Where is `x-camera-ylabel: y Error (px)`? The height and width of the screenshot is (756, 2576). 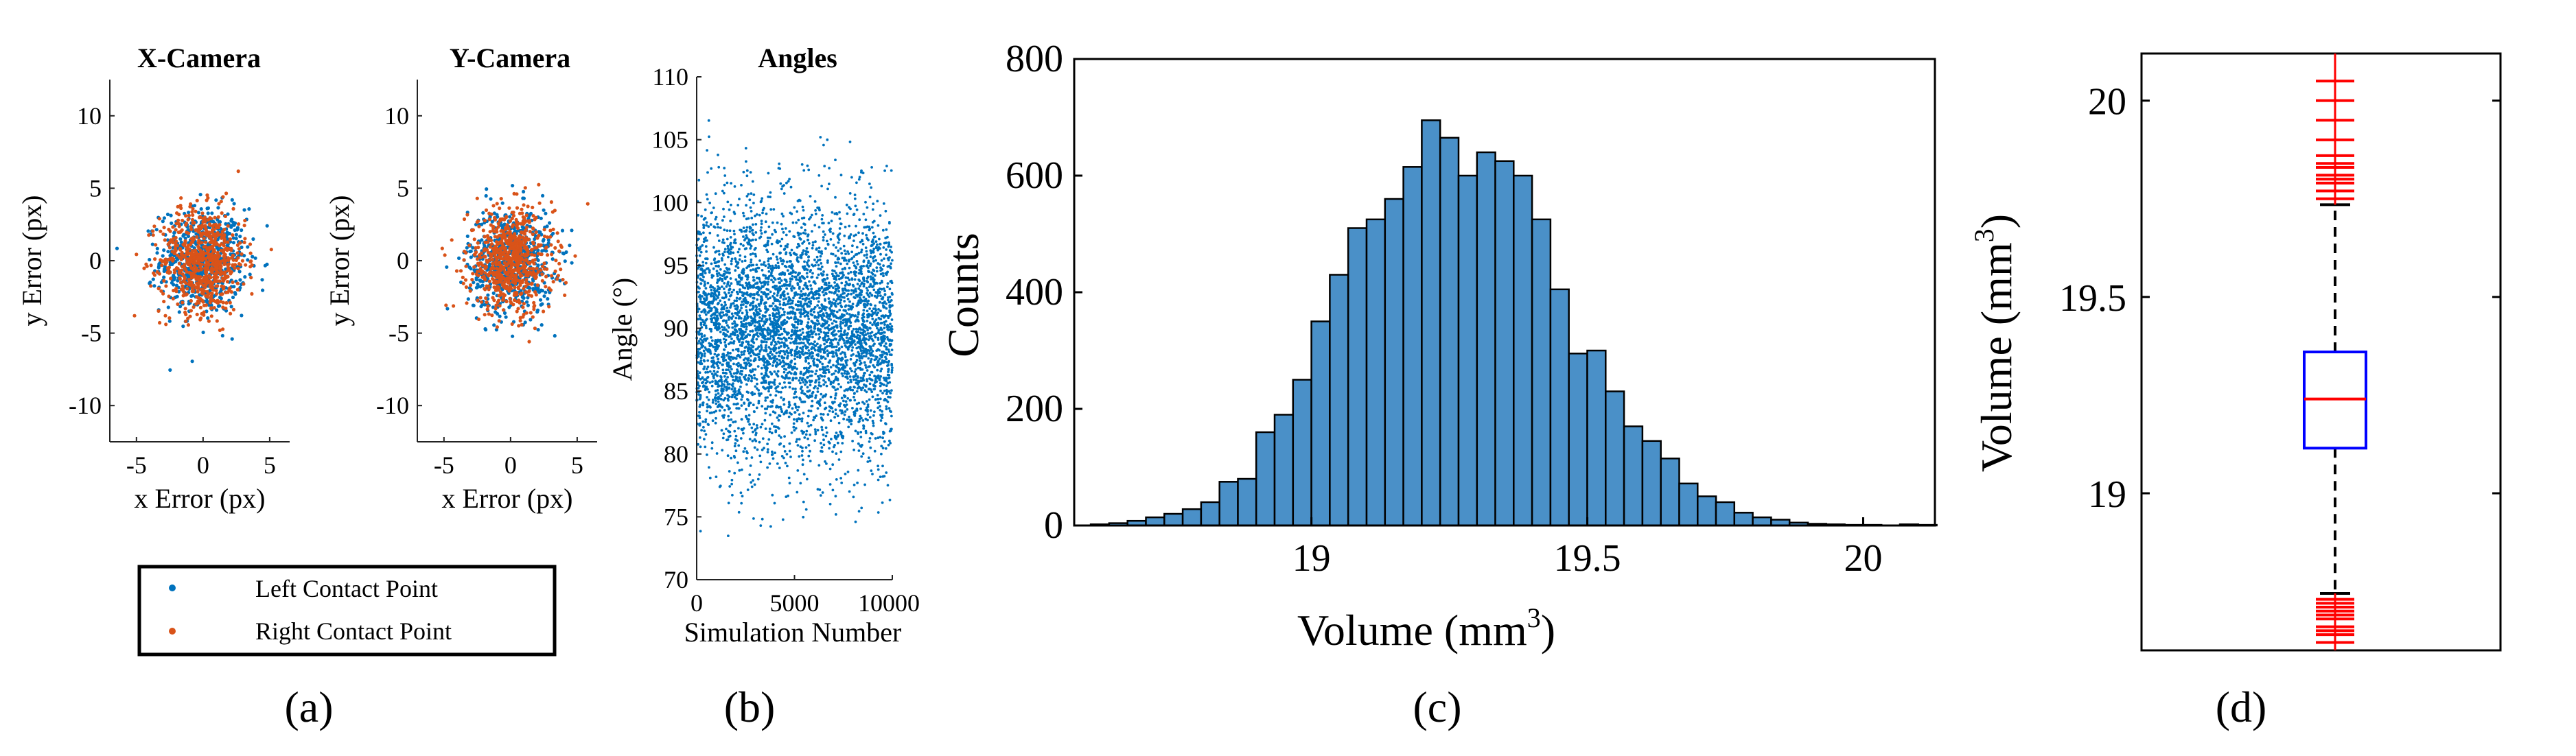
x-camera-ylabel: y Error (px) is located at coordinates (31, 260).